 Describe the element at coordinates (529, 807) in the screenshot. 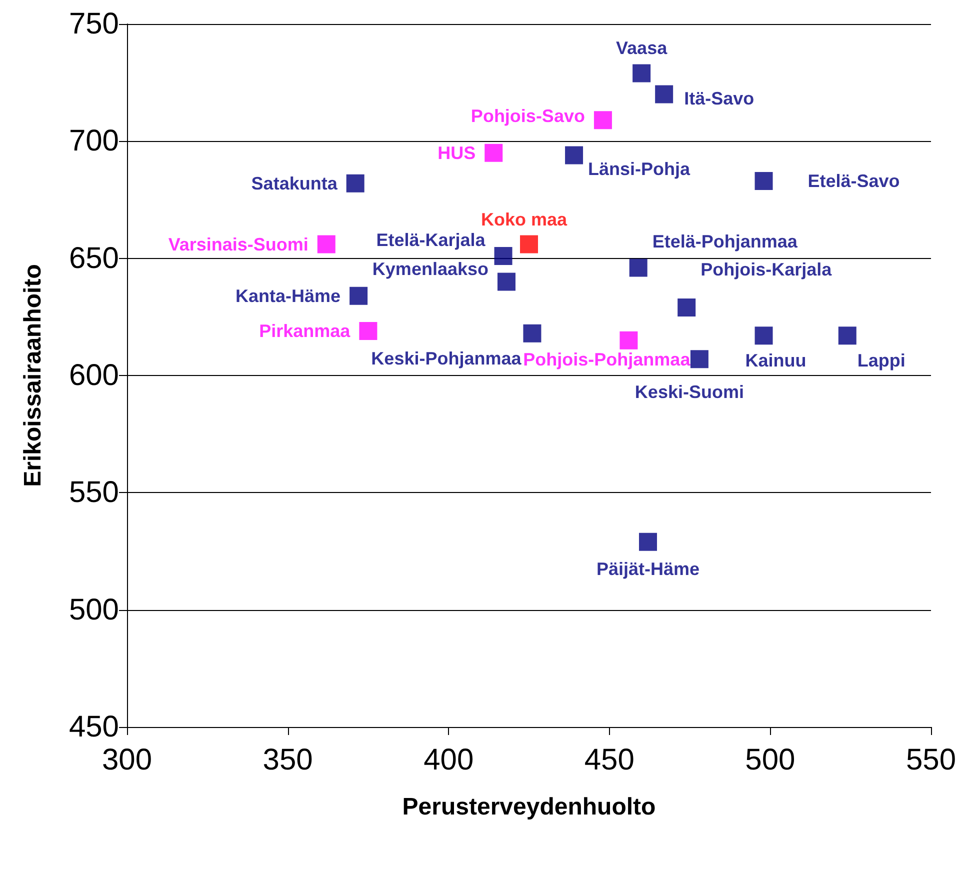

I see `x-axis-title: Perusterveydenhuolto` at that location.